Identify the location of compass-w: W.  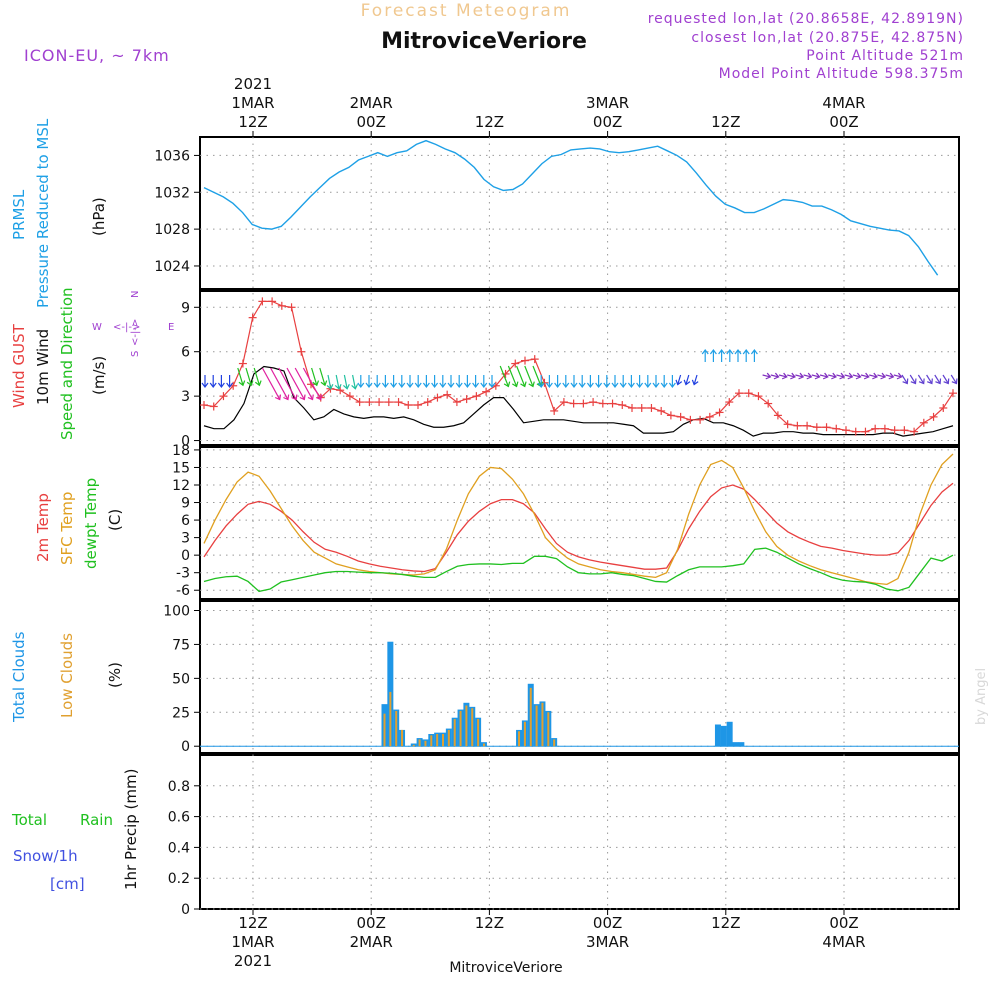
(97, 327).